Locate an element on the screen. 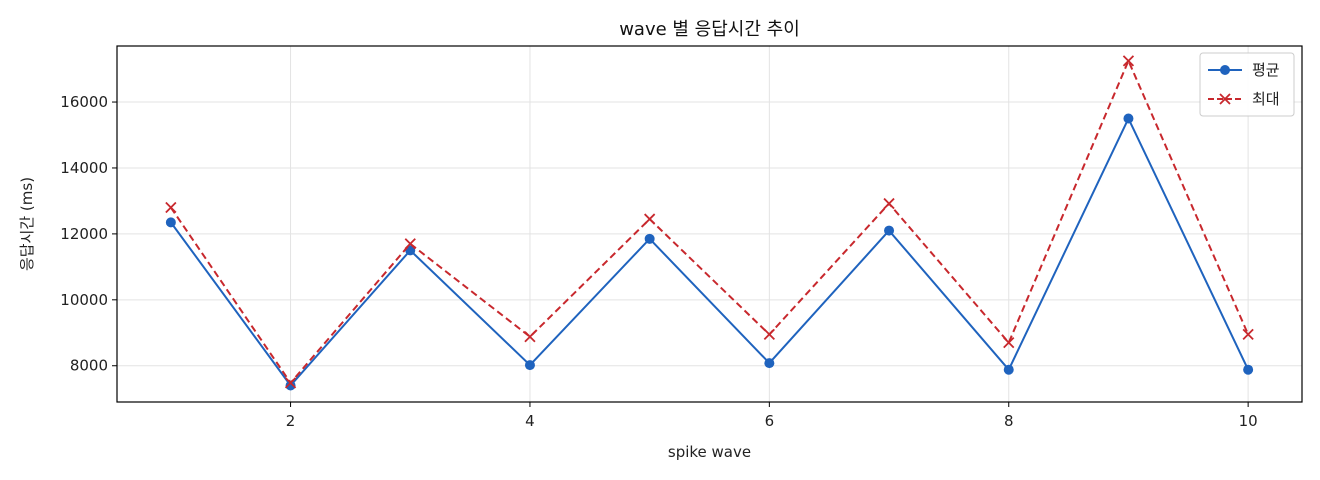 The width and height of the screenshot is (1320, 480). y-axis-label: 응답시간 (ms) is located at coordinates (27, 224).